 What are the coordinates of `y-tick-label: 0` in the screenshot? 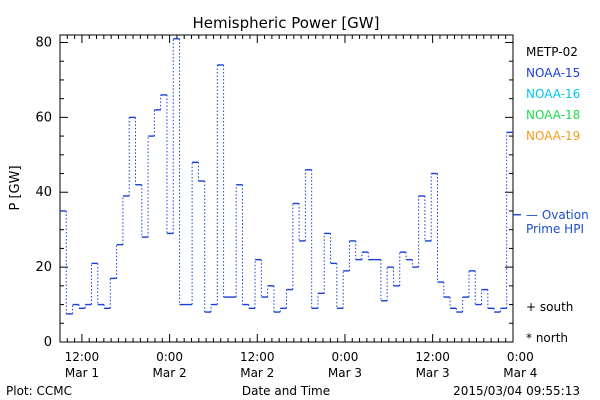 It's located at (48, 342).